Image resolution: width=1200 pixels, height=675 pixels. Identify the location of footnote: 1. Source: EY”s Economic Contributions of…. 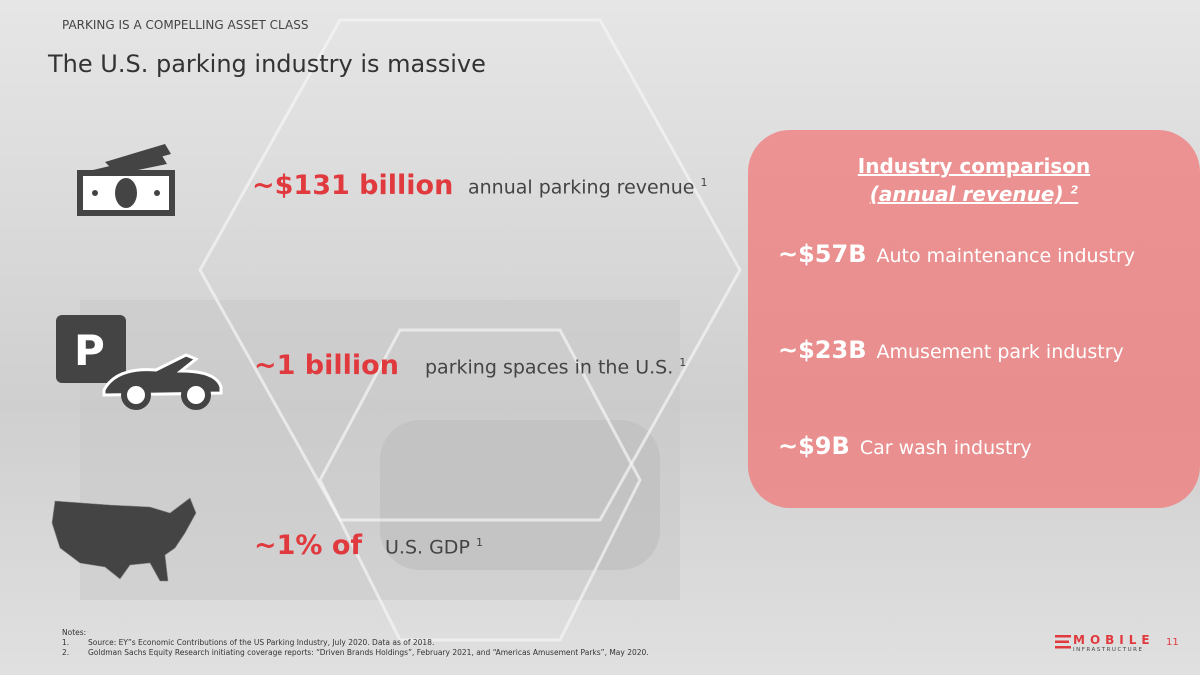
(248, 642).